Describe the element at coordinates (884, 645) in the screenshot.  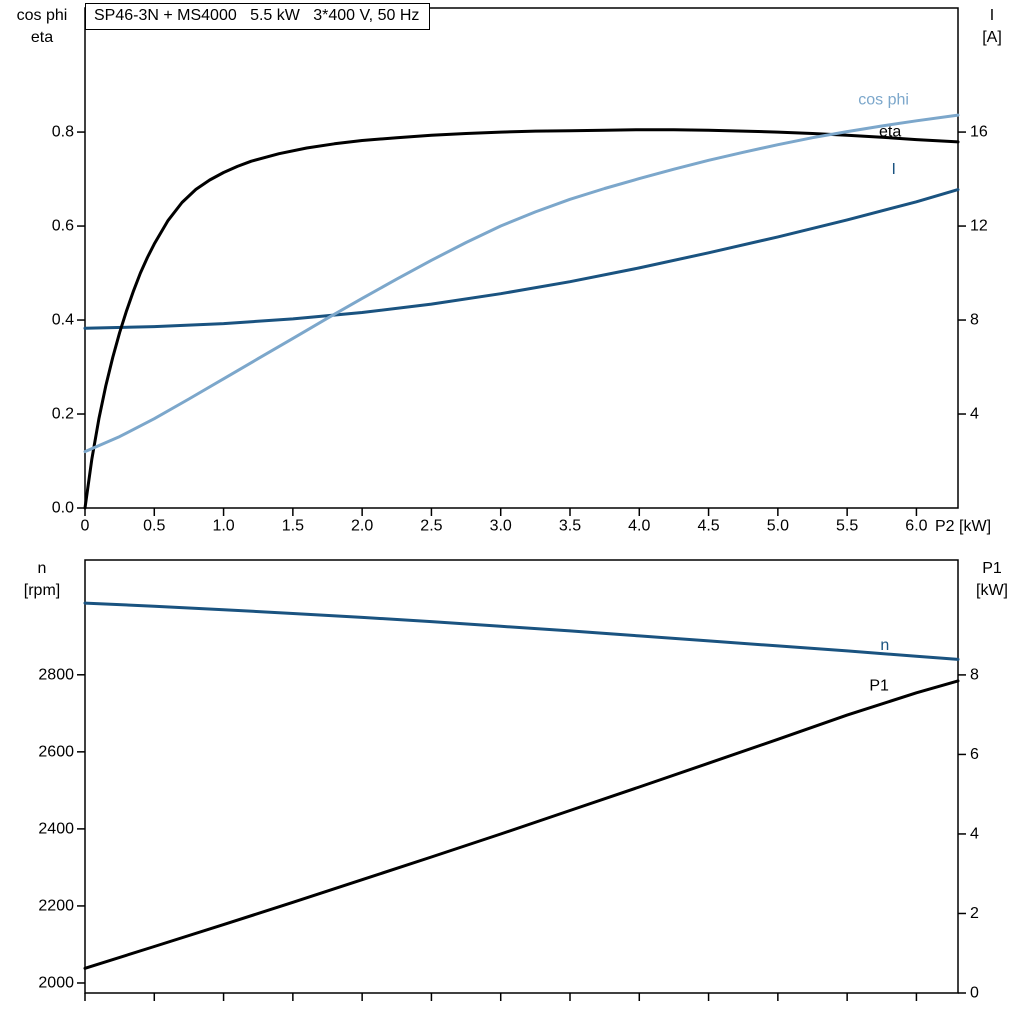
I see `curve-label-speed: n` at that location.